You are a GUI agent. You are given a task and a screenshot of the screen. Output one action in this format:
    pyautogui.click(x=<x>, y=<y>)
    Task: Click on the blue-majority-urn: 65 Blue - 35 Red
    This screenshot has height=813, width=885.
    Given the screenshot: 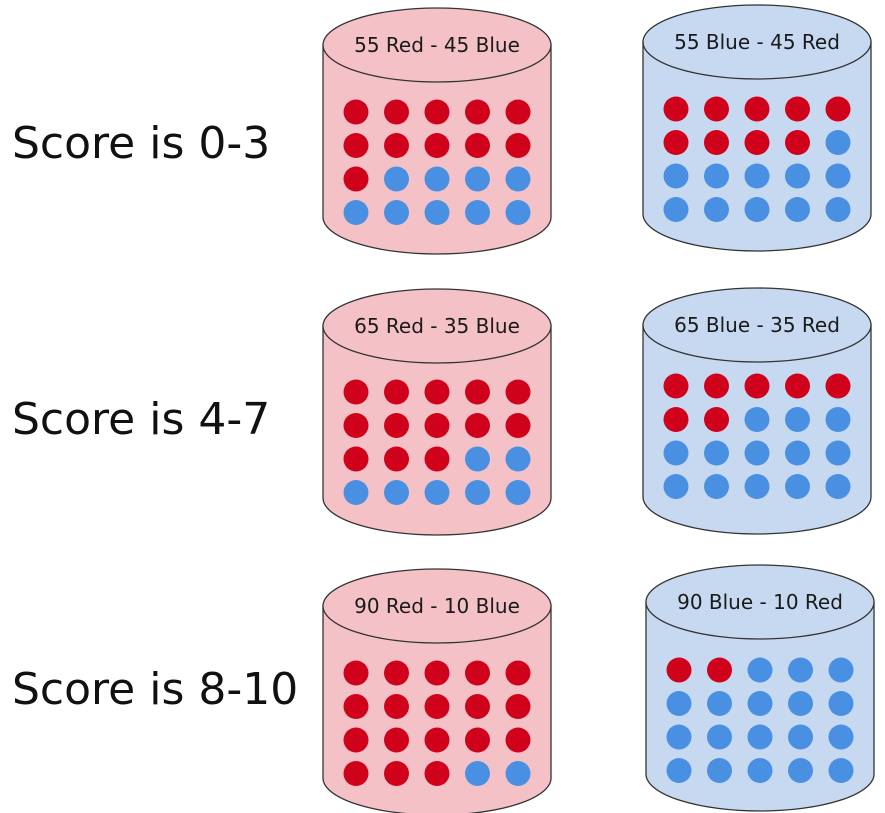 What is the action you would take?
    pyautogui.click(x=757, y=411)
    